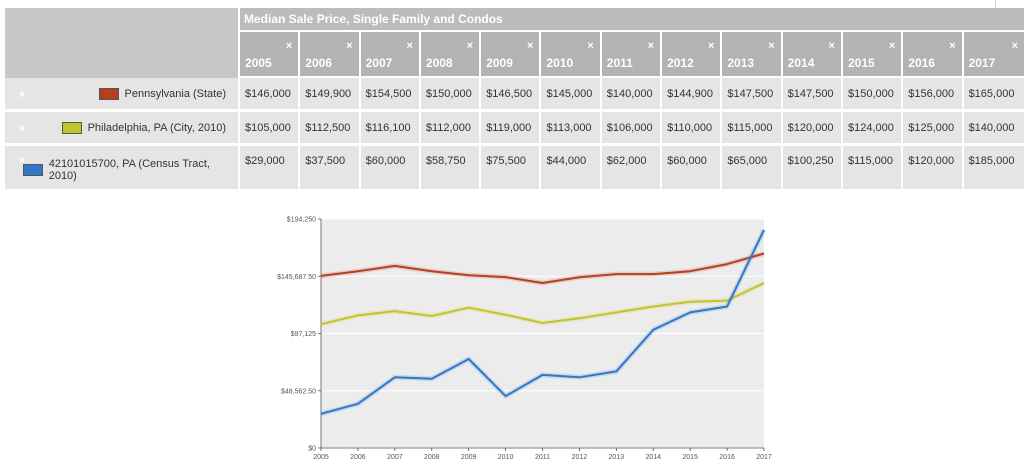 This screenshot has height=474, width=1024. What do you see at coordinates (542, 268) in the screenshot?
I see `series-0-line` at bounding box center [542, 268].